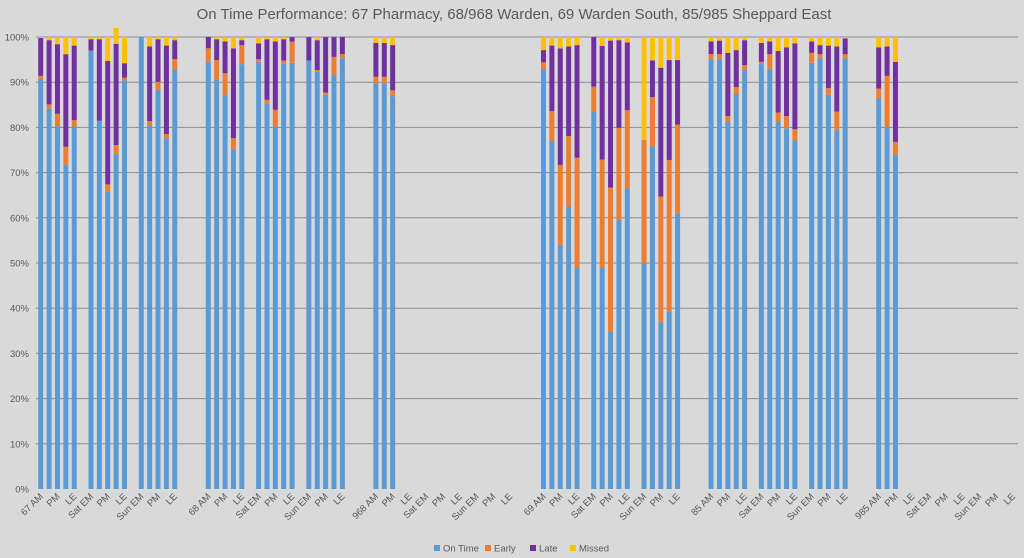 The width and height of the screenshot is (1024, 558). I want to click on y-tick-label: 10%, so click(20, 444).